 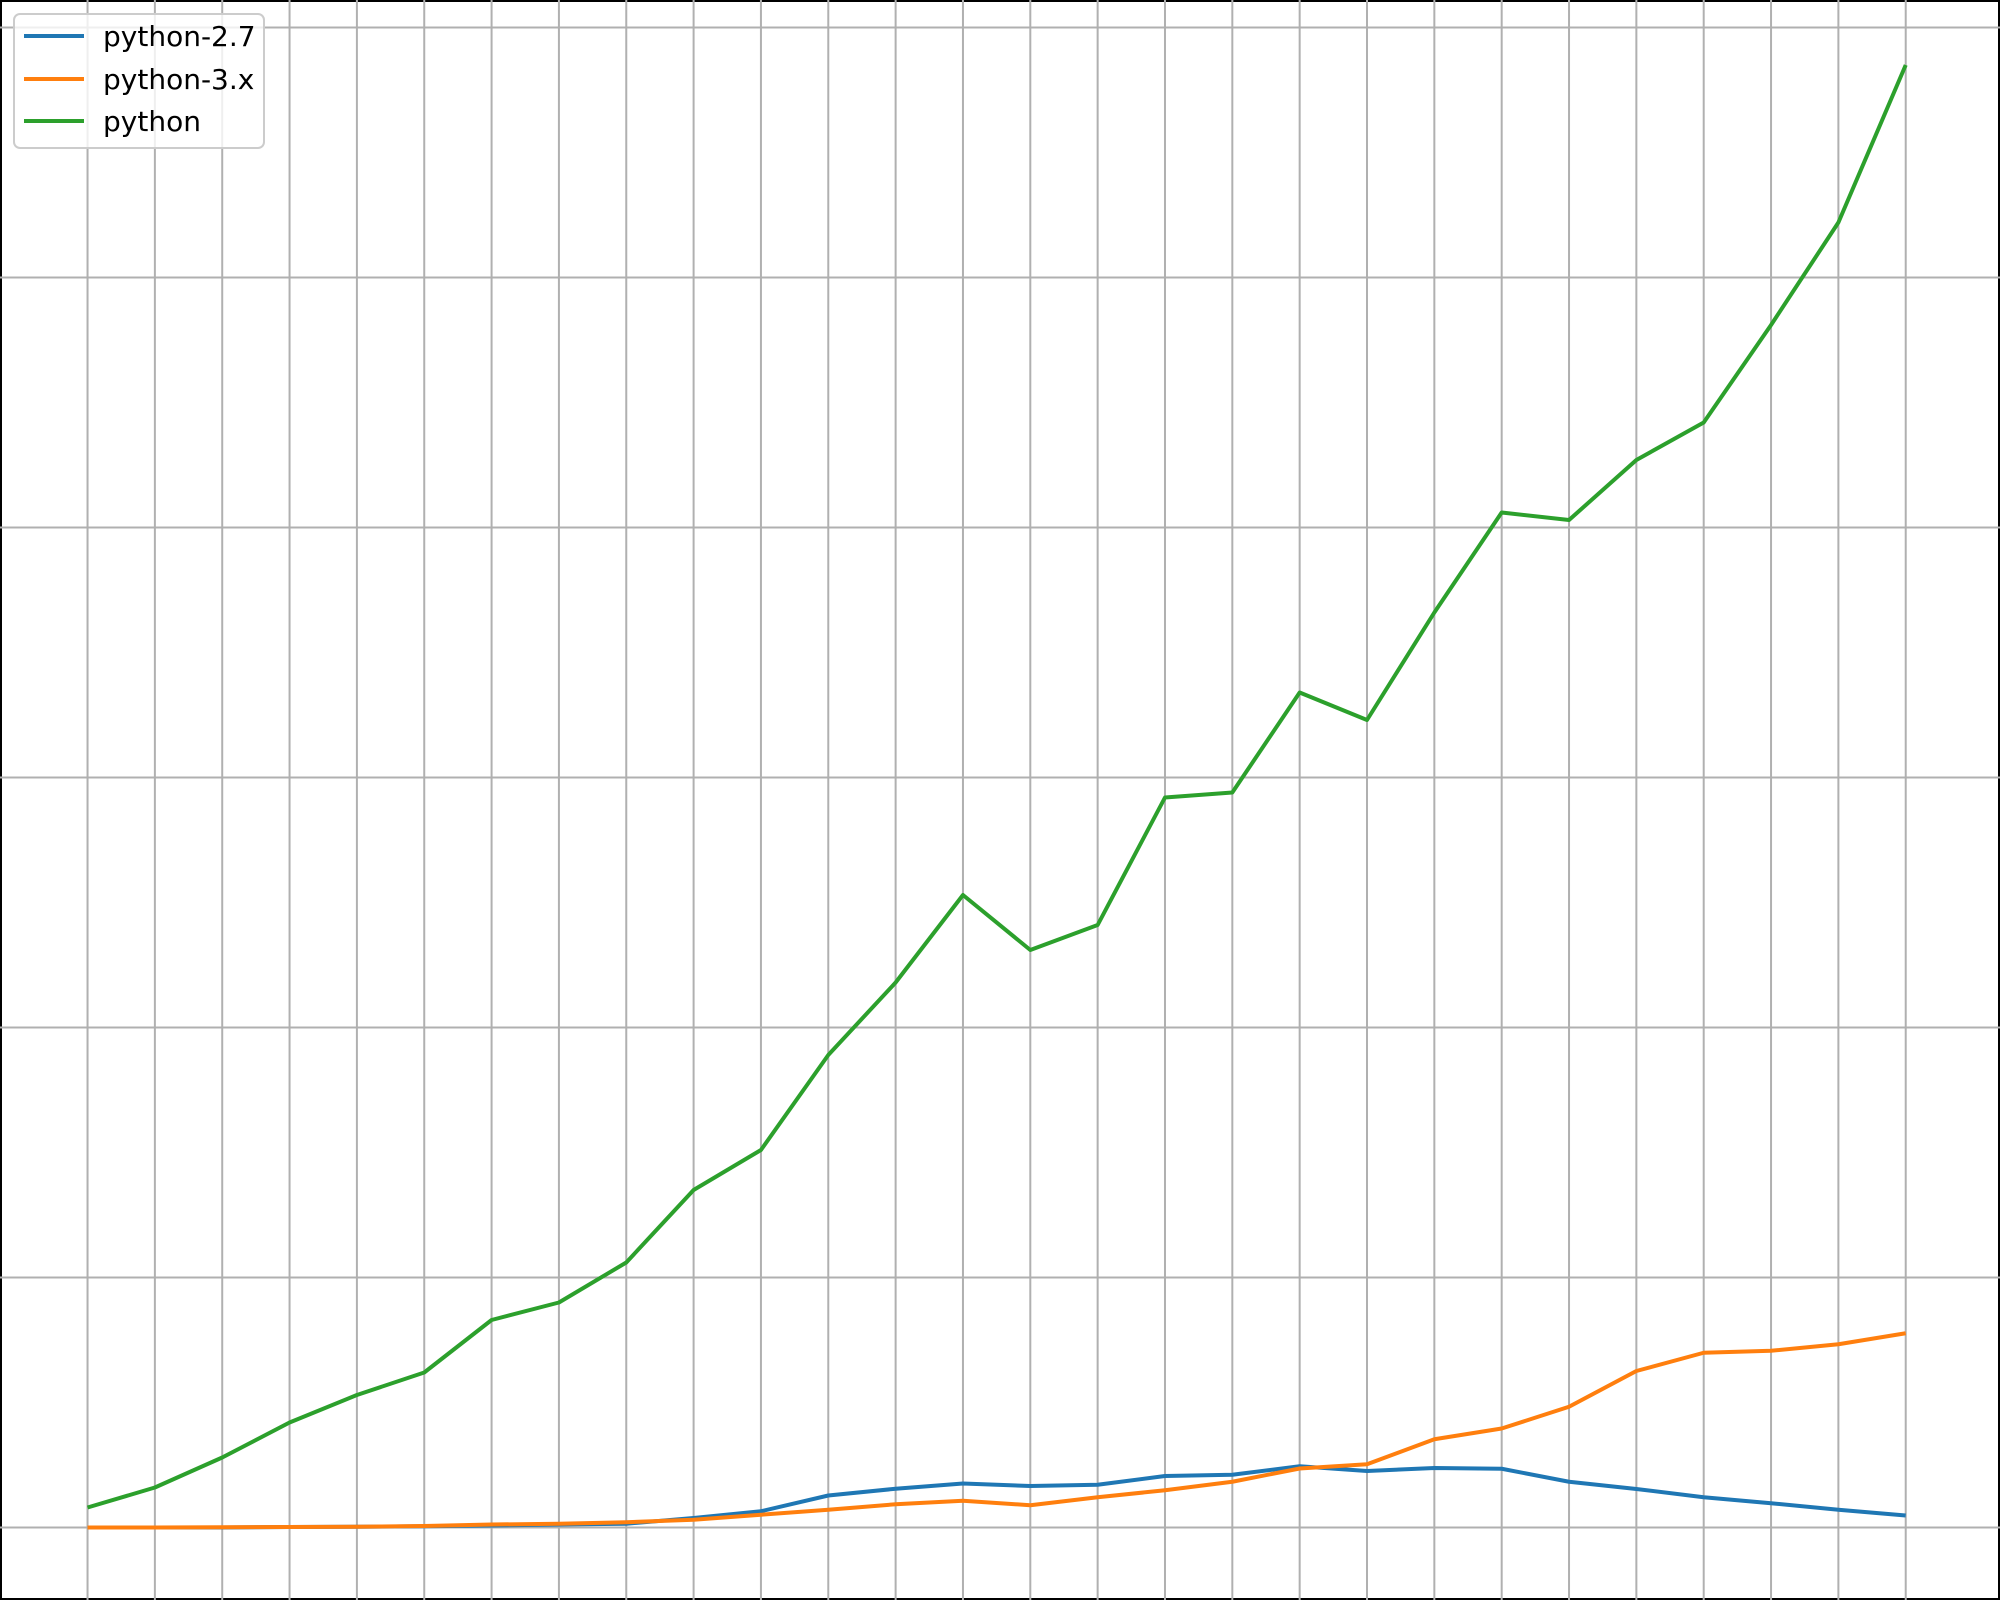 I want to click on legend-label-python-2-7: python-2.7, so click(x=179, y=36).